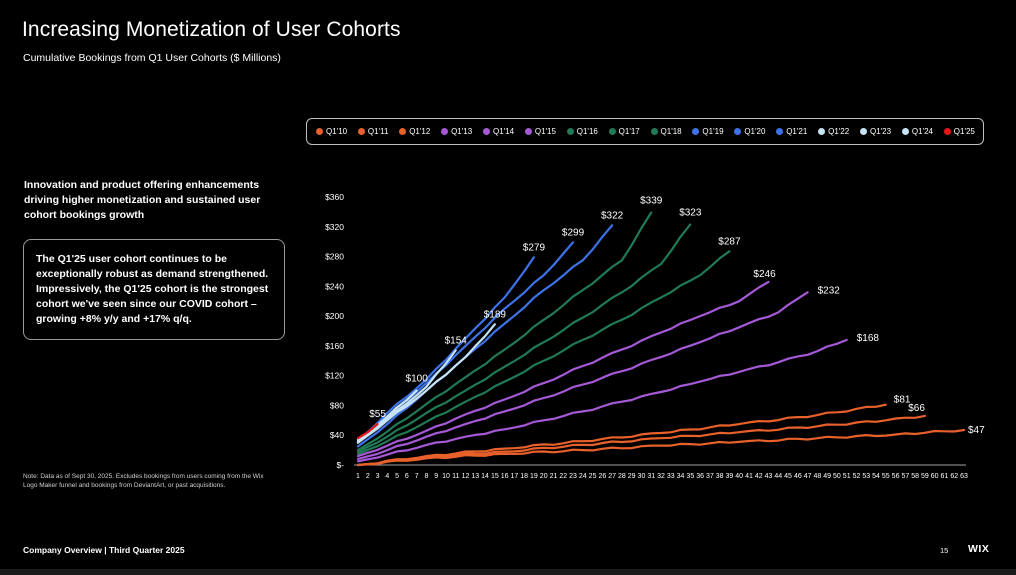  Describe the element at coordinates (612, 215) in the screenshot. I see `data-label: $322` at that location.